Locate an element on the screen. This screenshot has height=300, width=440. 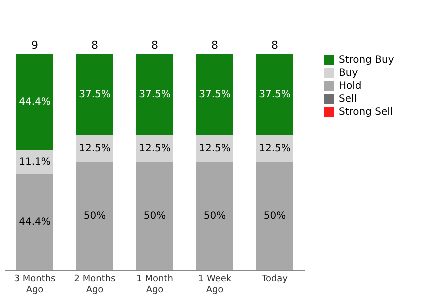
legend-label: Strong Sell is located at coordinates (366, 112).